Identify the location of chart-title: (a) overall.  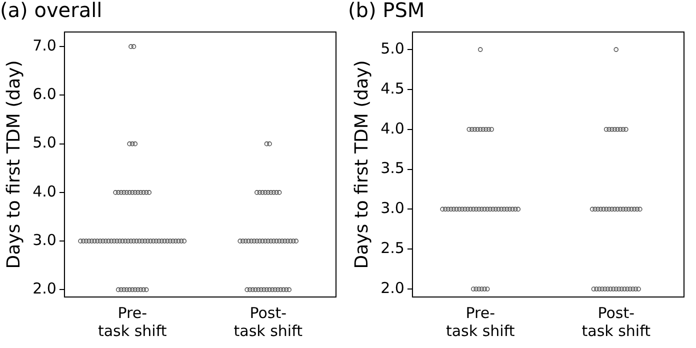
(51, 11).